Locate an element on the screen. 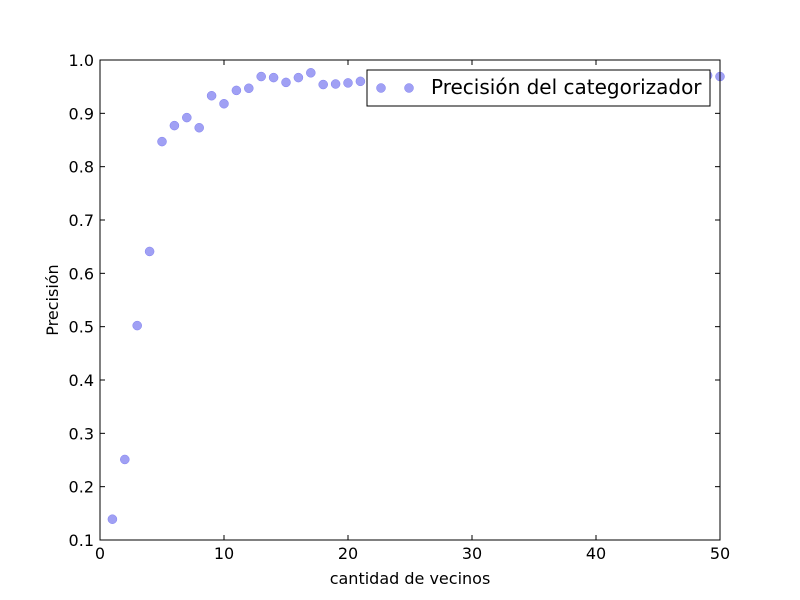 The height and width of the screenshot is (600, 800). legend: Precisión del categorizador is located at coordinates (538, 88).